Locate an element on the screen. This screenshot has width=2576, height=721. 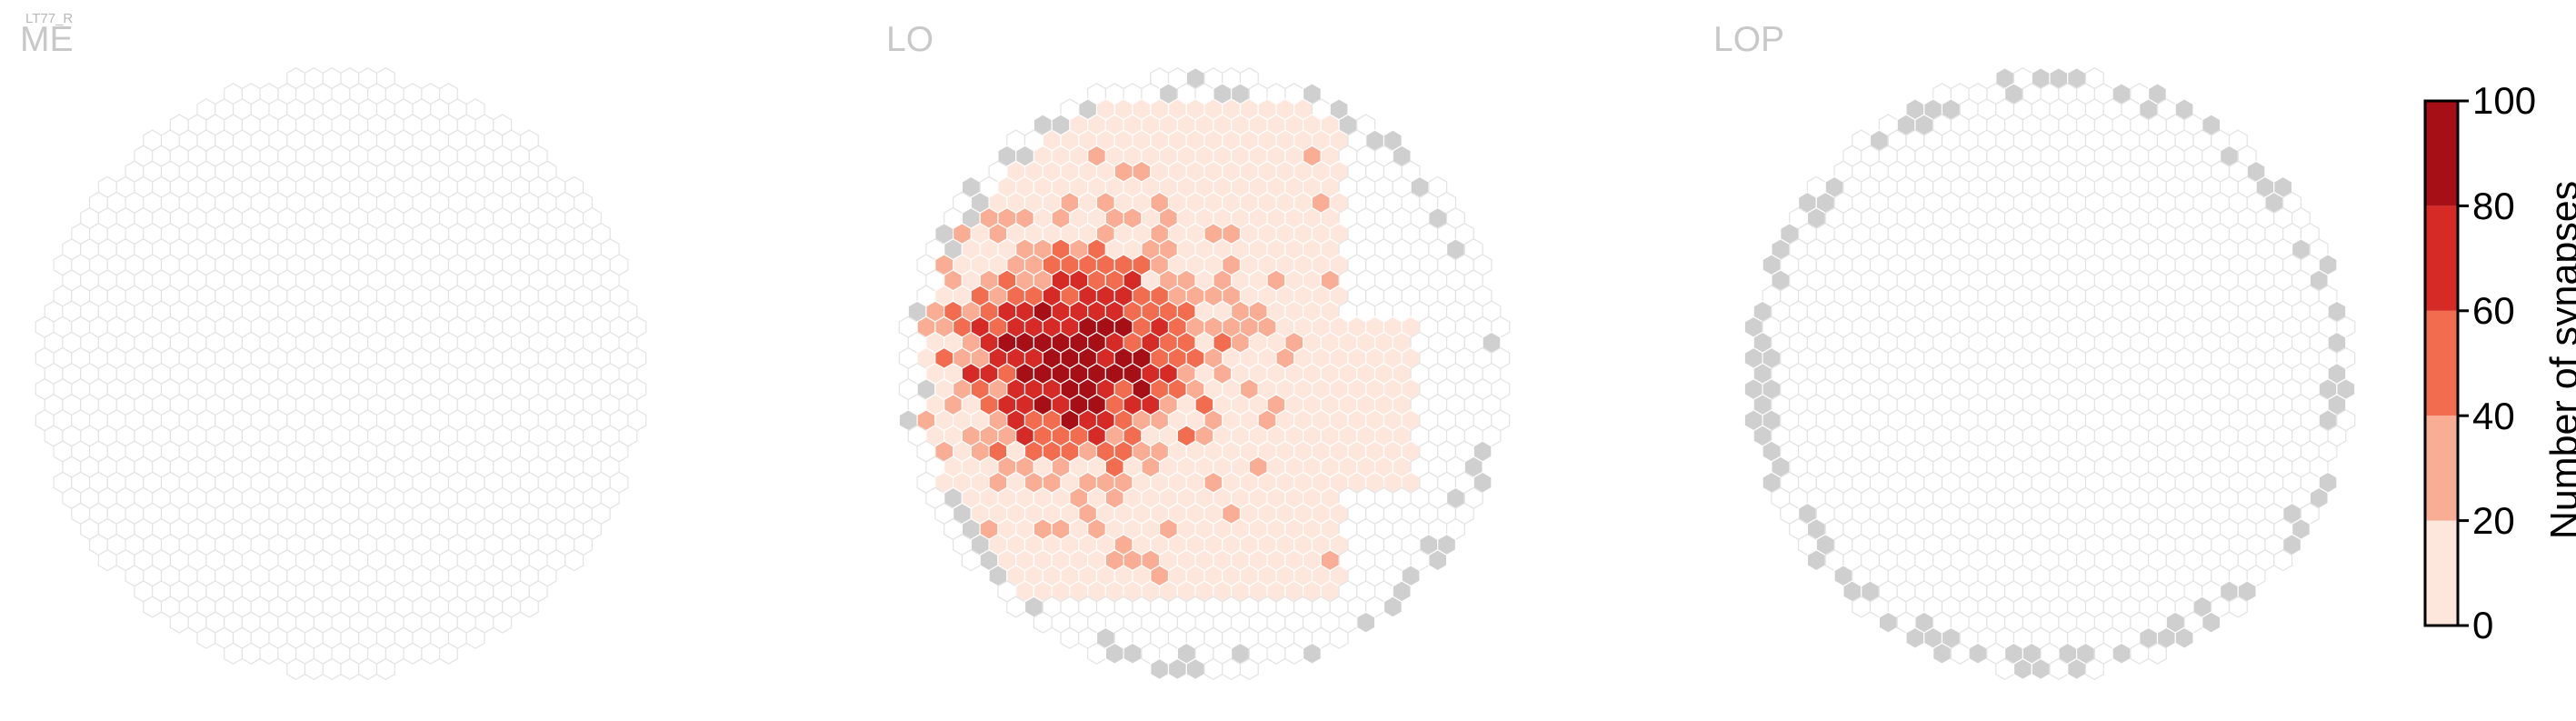
colorbar-tick-label-0: 0 is located at coordinates (2483, 625).